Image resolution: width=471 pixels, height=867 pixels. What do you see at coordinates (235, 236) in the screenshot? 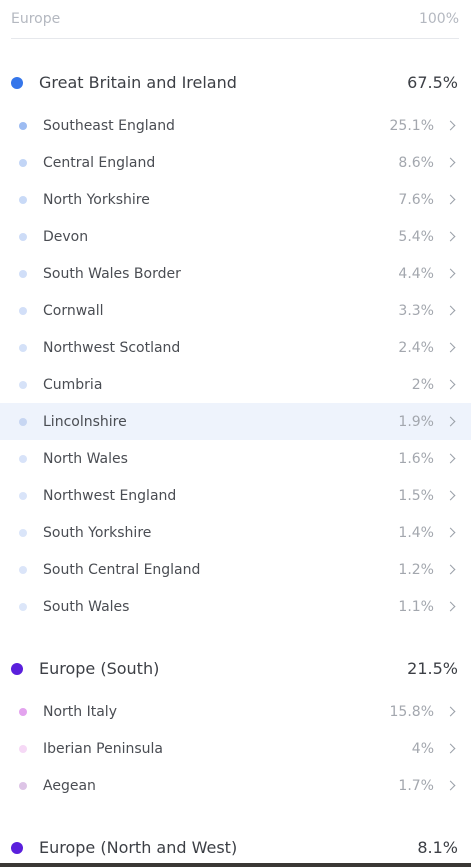
I see `region-row: Devon 5.4%` at bounding box center [235, 236].